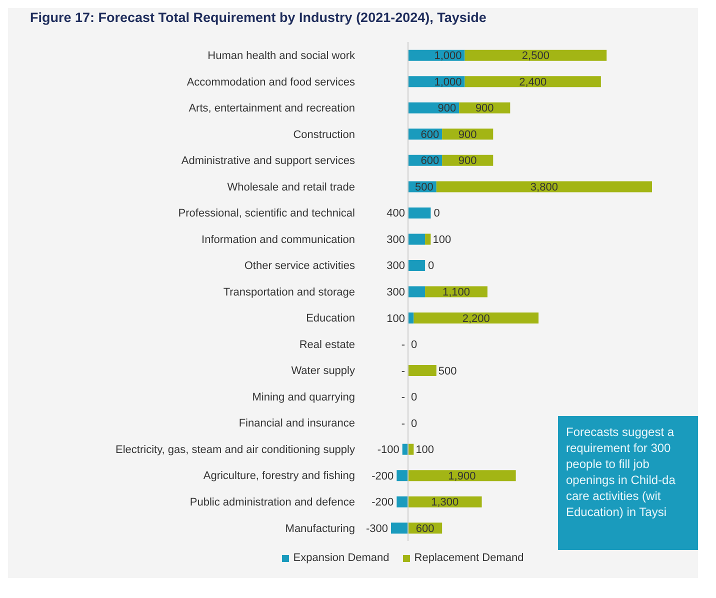 The image size is (716, 598). I want to click on y-tick-label: Water supply, so click(323, 371).